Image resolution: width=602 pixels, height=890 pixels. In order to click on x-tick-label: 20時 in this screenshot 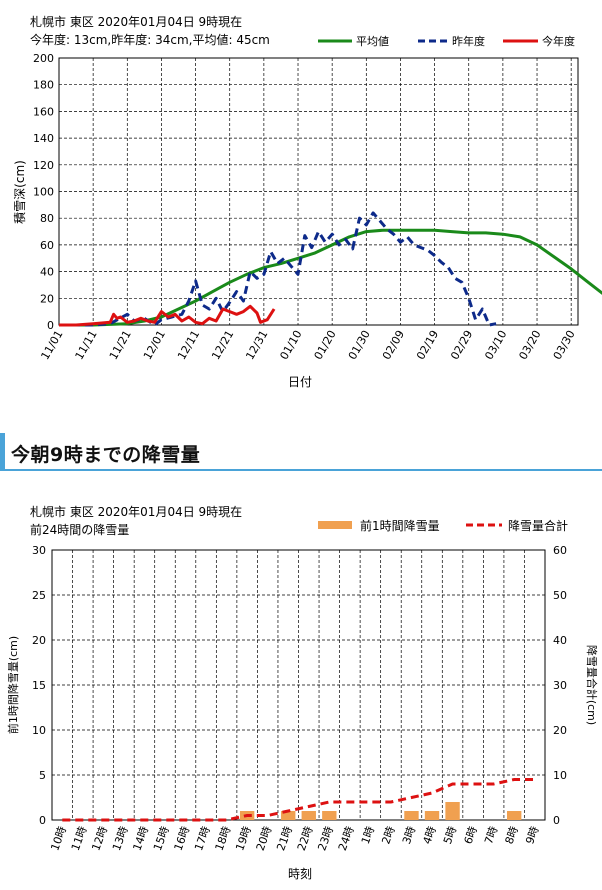, I will do `click(264, 839)`.